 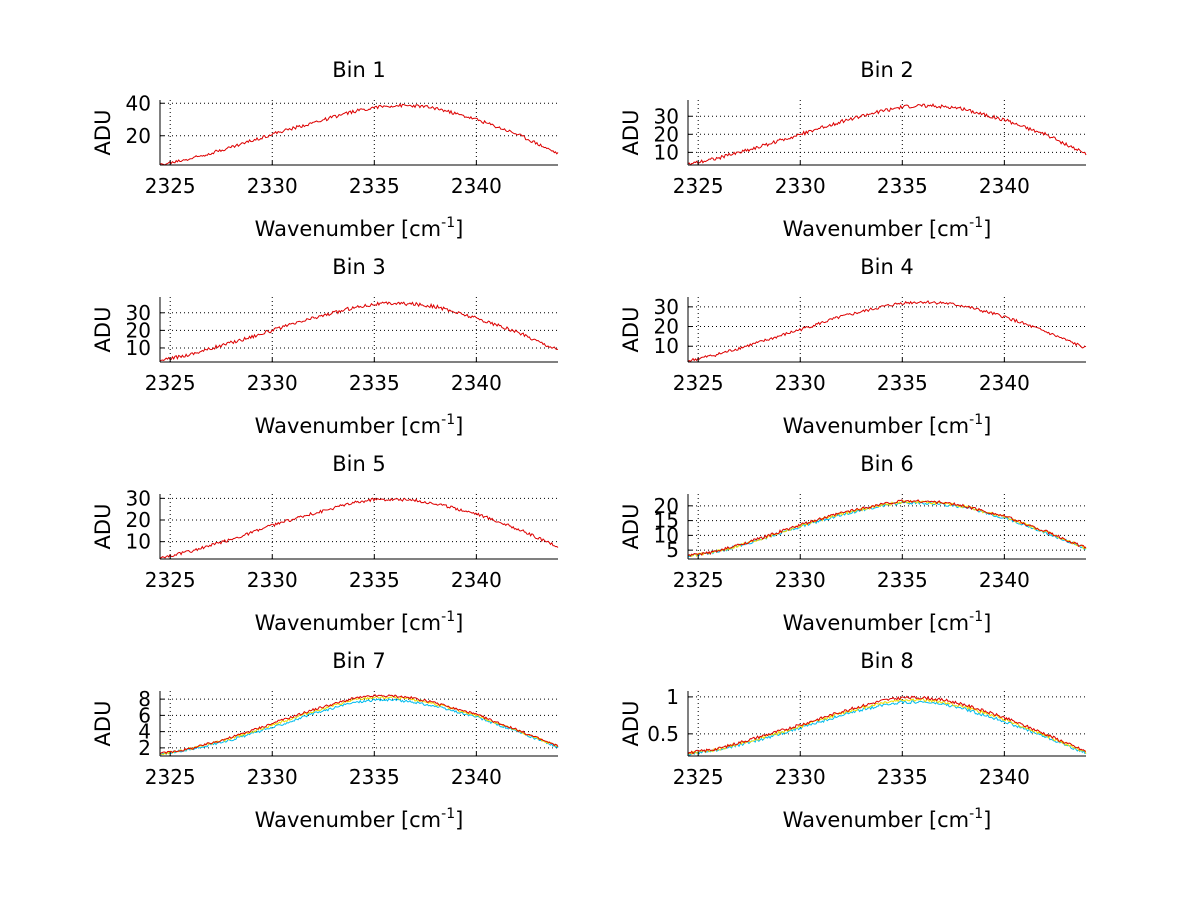 What do you see at coordinates (138, 103) in the screenshot?
I see `y-tick-label: 40` at bounding box center [138, 103].